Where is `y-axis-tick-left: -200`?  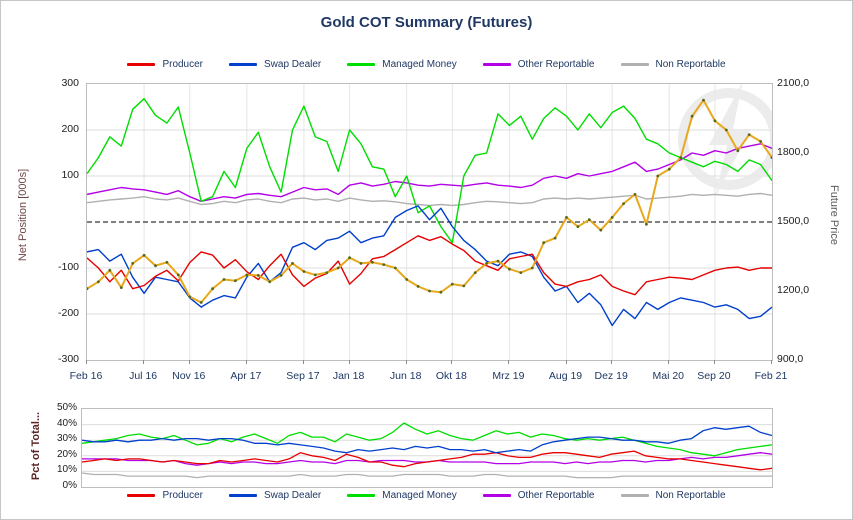 y-axis-tick-left: -200 is located at coordinates (68, 313).